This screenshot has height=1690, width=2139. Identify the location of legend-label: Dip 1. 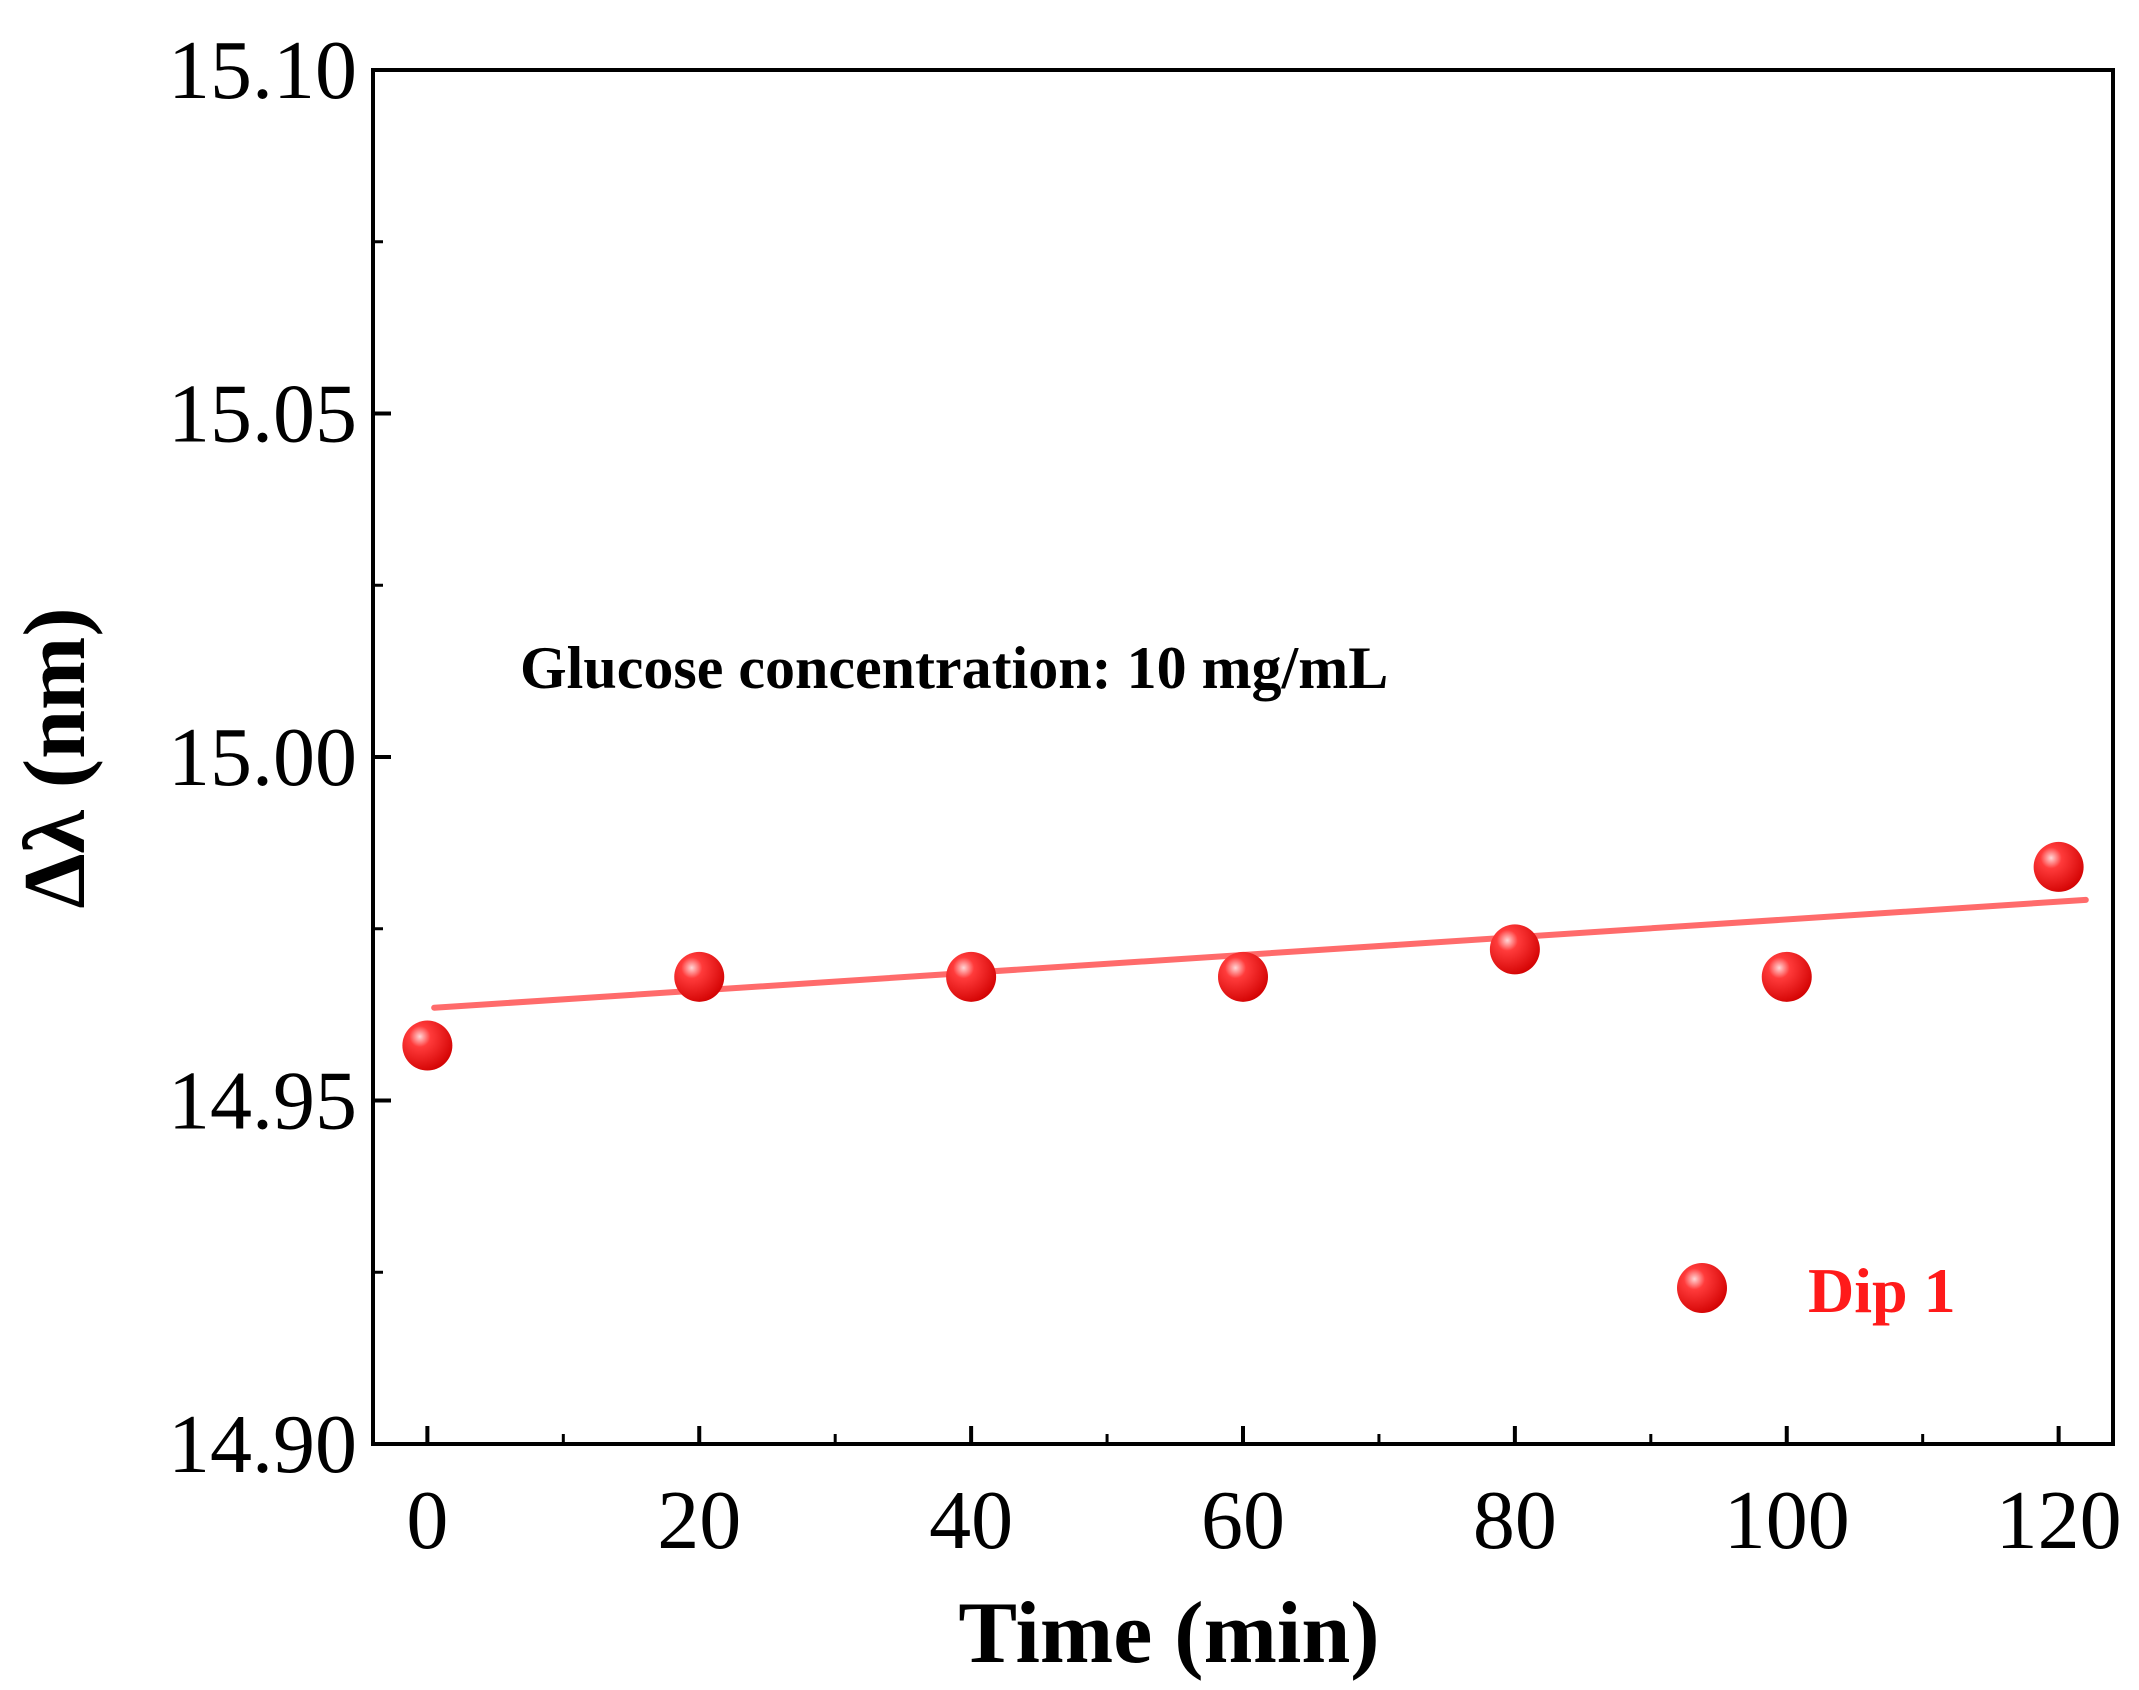
(1882, 1290).